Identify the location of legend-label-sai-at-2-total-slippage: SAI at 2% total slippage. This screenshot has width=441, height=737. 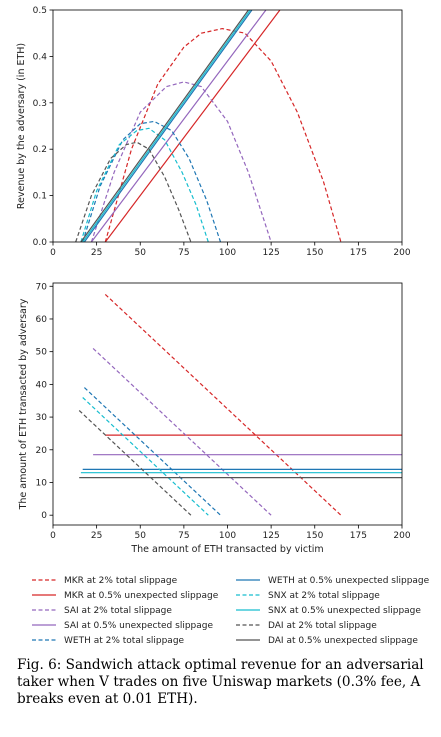
(118, 611).